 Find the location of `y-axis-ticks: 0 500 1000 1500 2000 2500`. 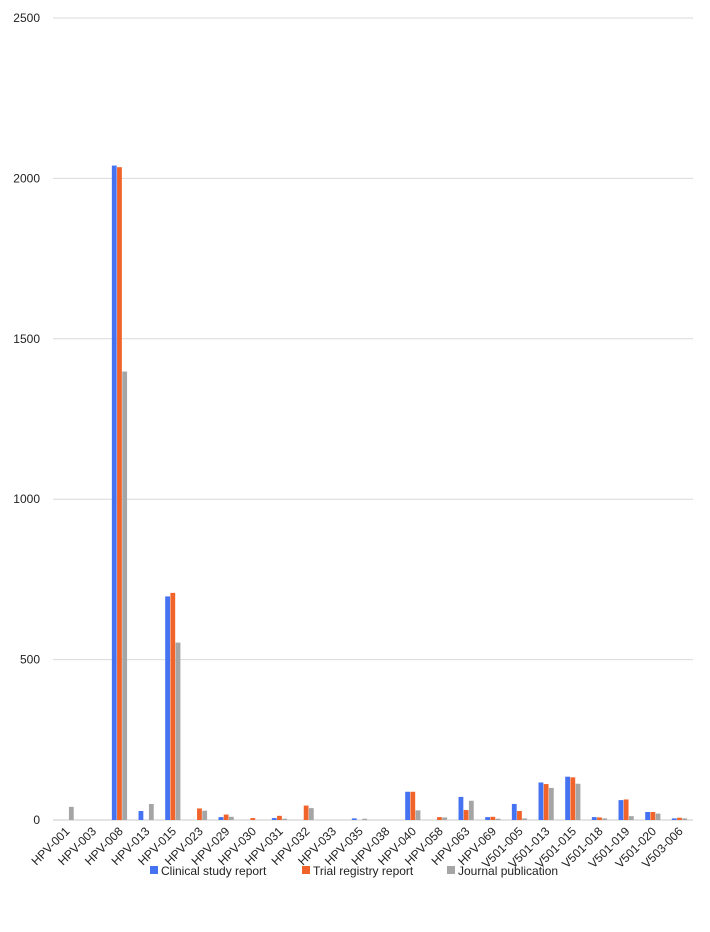

y-axis-ticks: 0 500 1000 1500 2000 2500 is located at coordinates (26, 419).